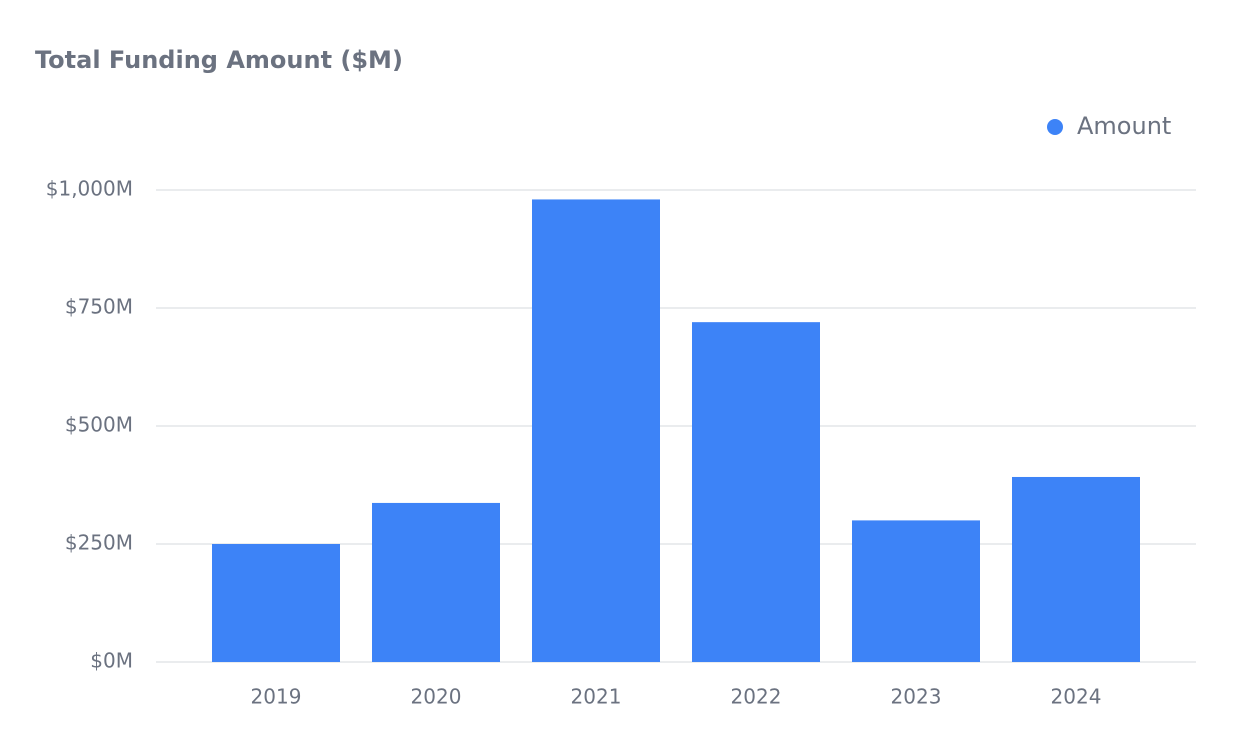 This screenshot has width=1242, height=748. What do you see at coordinates (596, 697) in the screenshot?
I see `x-tick-label: 2021` at bounding box center [596, 697].